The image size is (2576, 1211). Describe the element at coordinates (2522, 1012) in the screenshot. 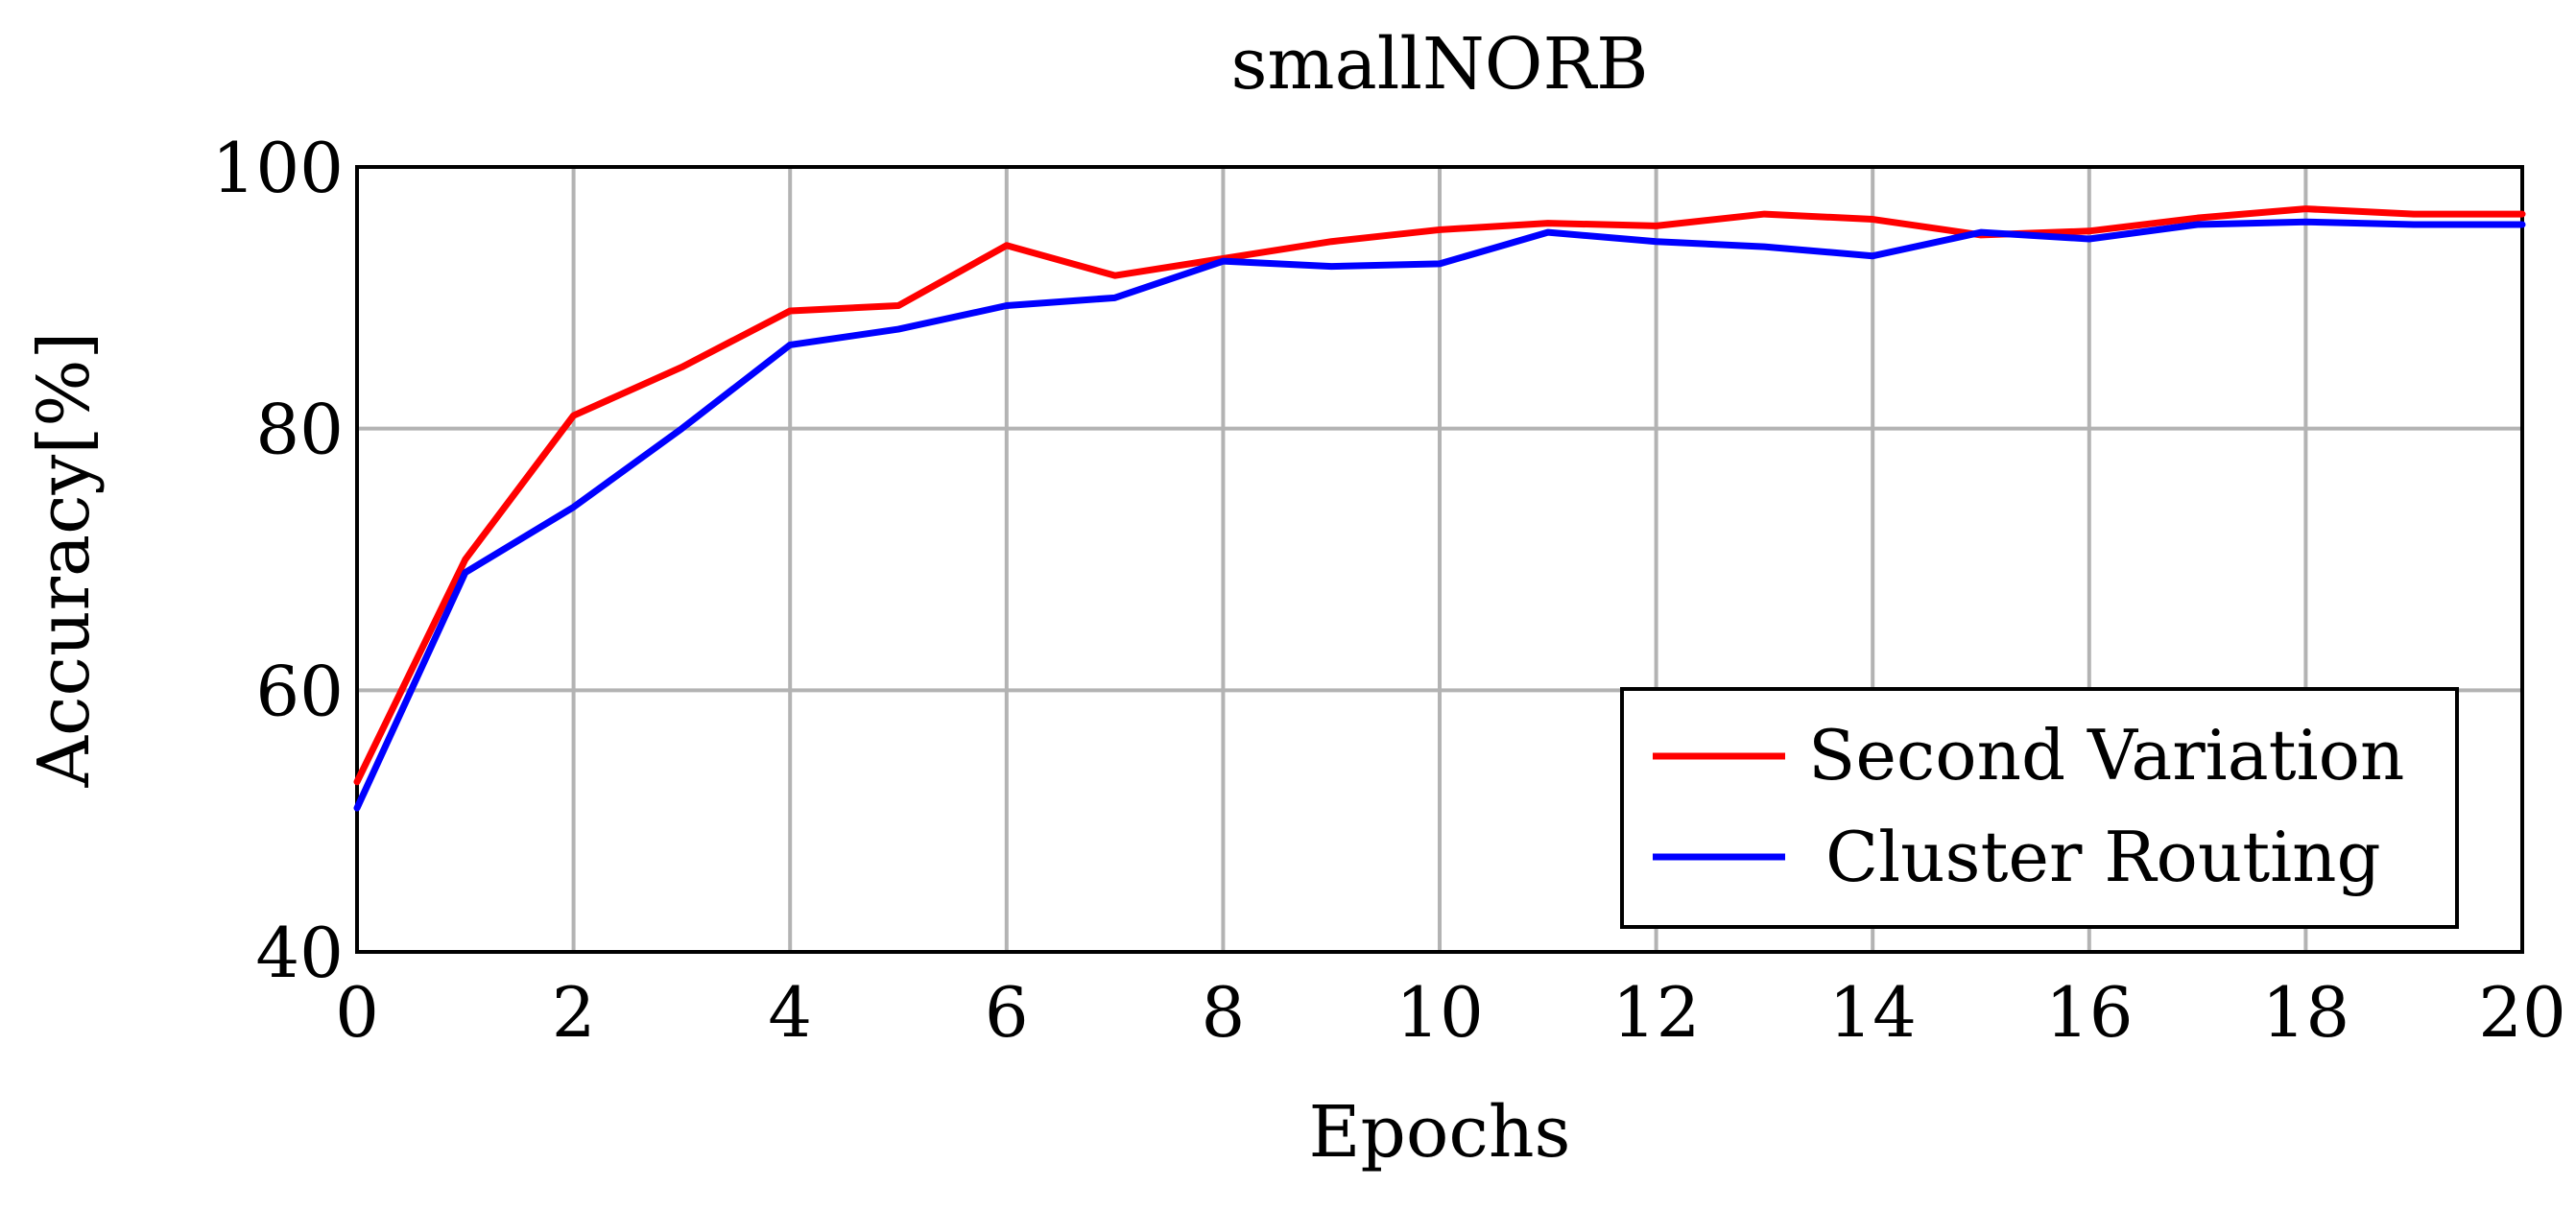

I see `x-tick-label: 20` at that location.